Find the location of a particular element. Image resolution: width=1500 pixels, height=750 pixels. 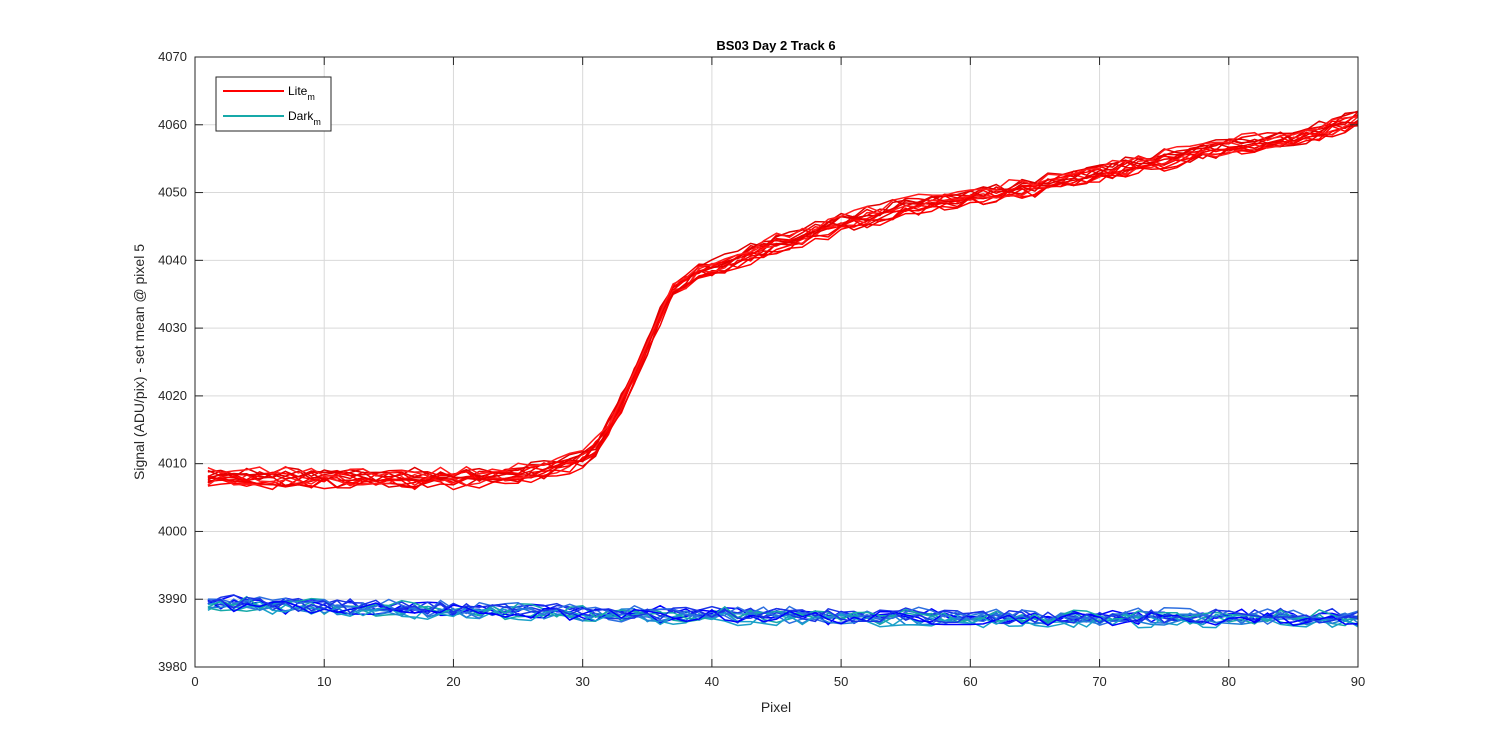

chart-title: BS03 Day 2 Track 6 is located at coordinates (775, 45).